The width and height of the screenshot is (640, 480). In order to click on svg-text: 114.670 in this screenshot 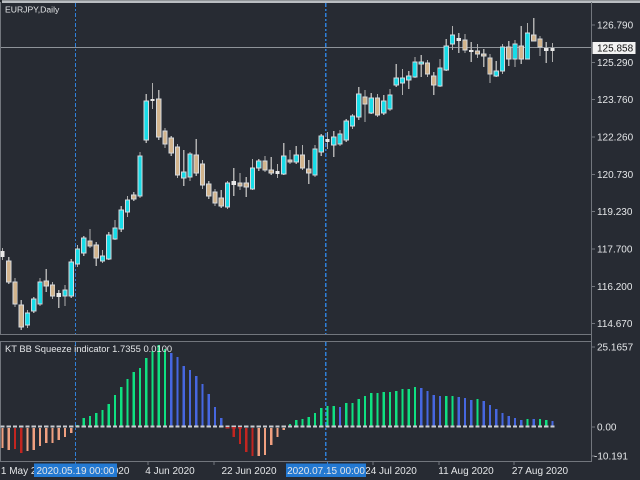, I will do `click(615, 324)`.